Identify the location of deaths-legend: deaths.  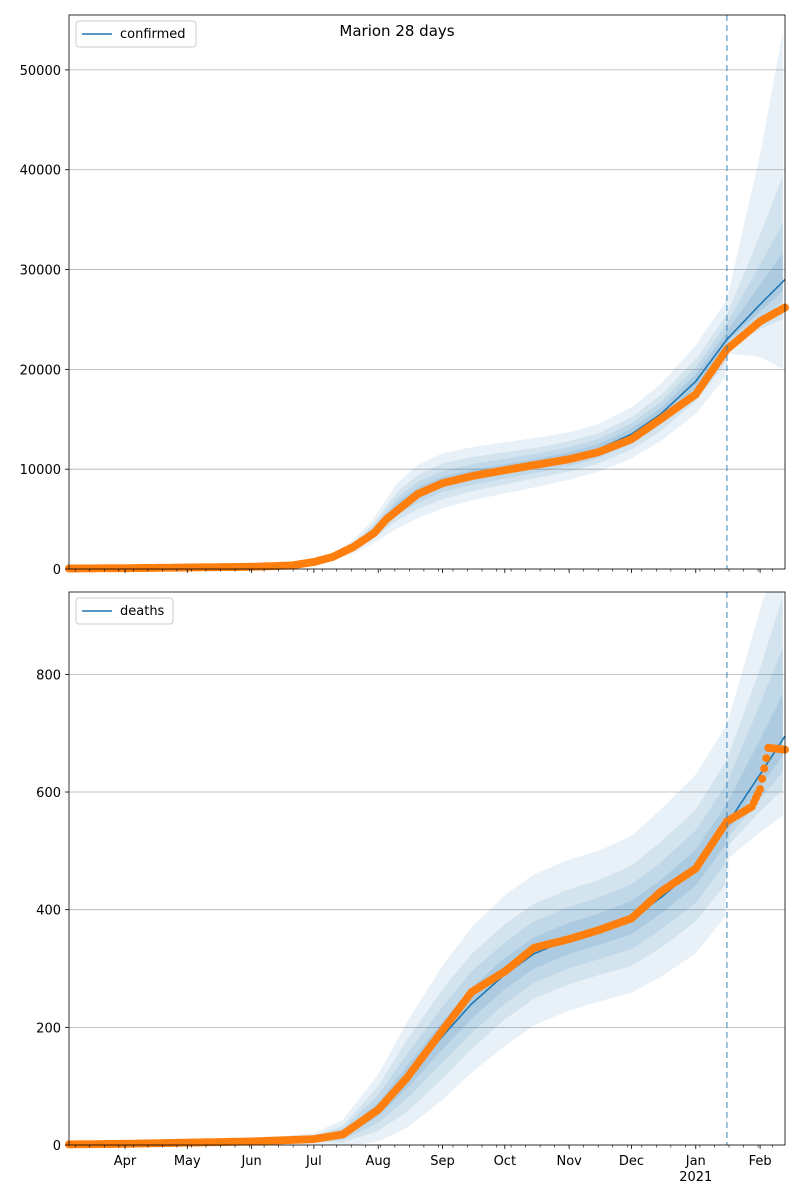
(124, 611).